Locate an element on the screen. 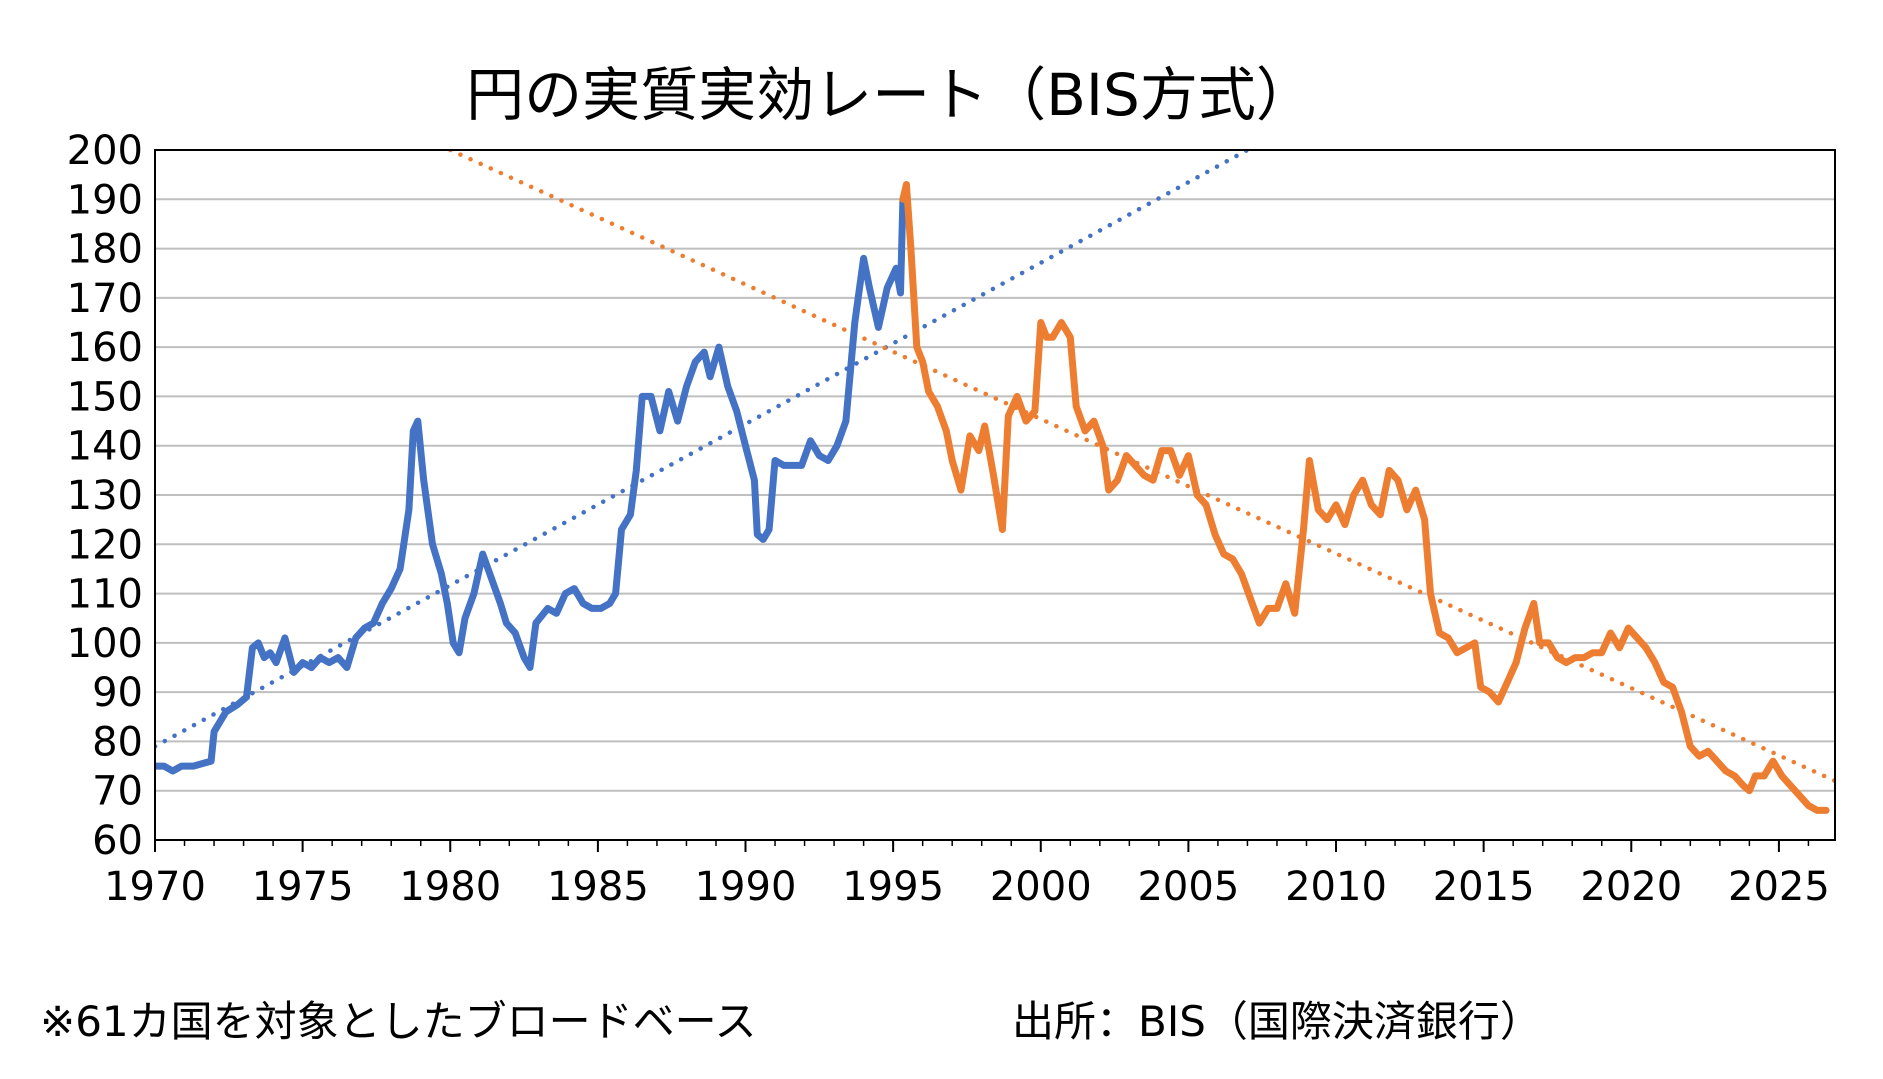  x-tick-label: 1975 is located at coordinates (303, 887).